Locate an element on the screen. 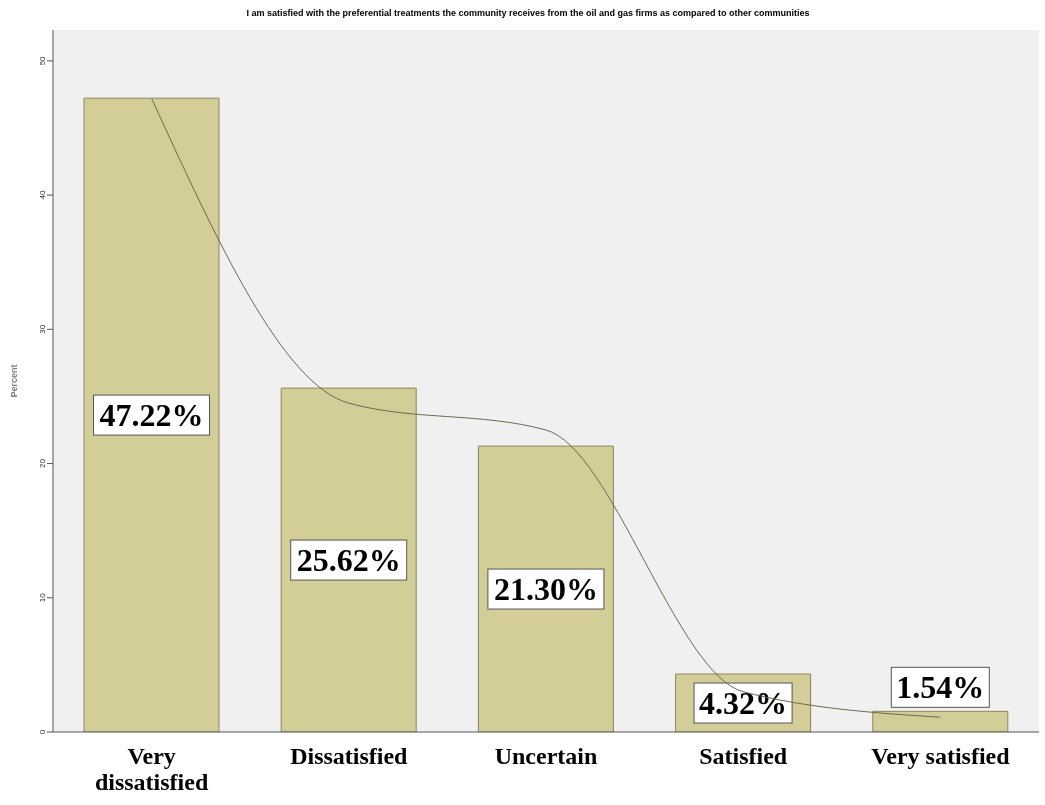 The width and height of the screenshot is (1045, 805). y-axis-title: Percent is located at coordinates (14, 381).